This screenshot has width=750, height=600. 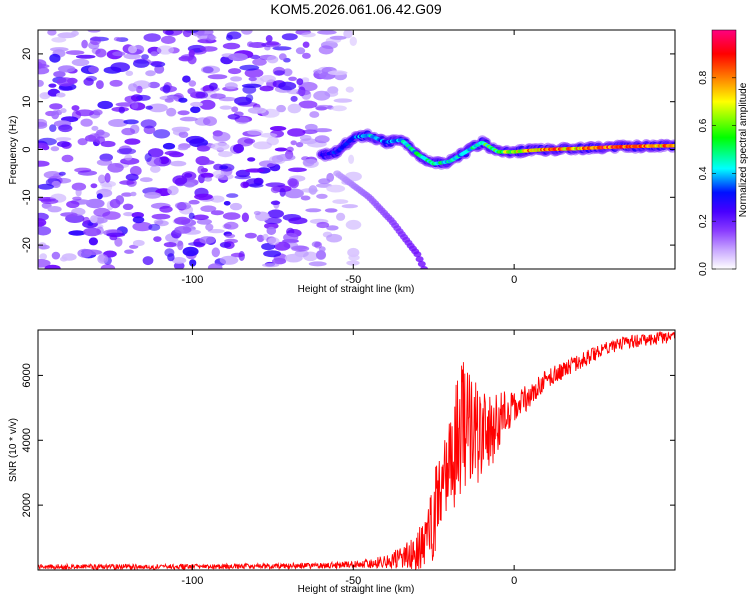 I want to click on colorbar-tick-label: 0.2, so click(x=703, y=221).